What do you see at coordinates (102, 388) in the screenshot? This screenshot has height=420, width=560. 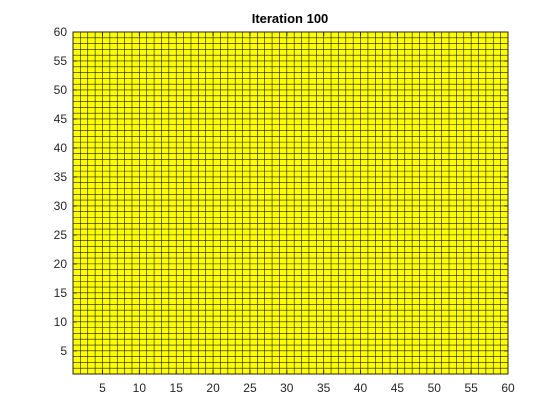 I see `x-tick-label: 5` at bounding box center [102, 388].